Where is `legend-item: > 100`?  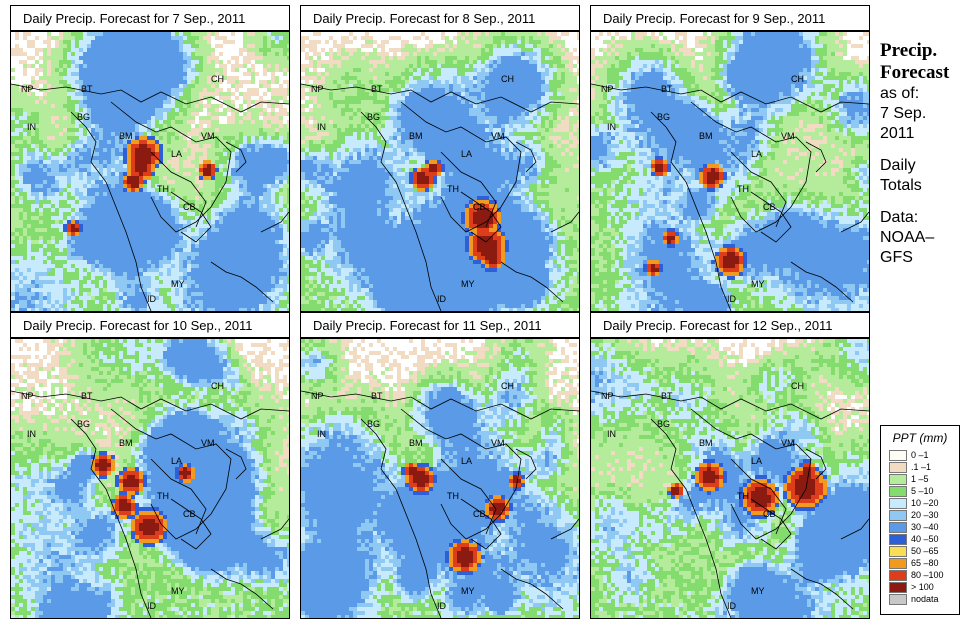
legend-item: > 100 is located at coordinates (924, 587).